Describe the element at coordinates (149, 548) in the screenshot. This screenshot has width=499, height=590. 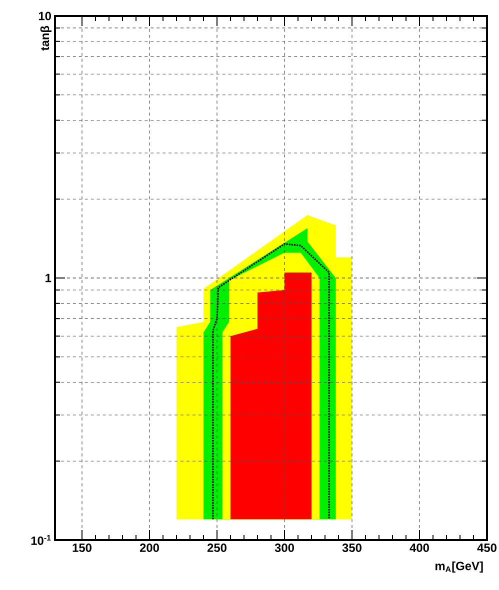
I see `x-tick-label: 200` at that location.